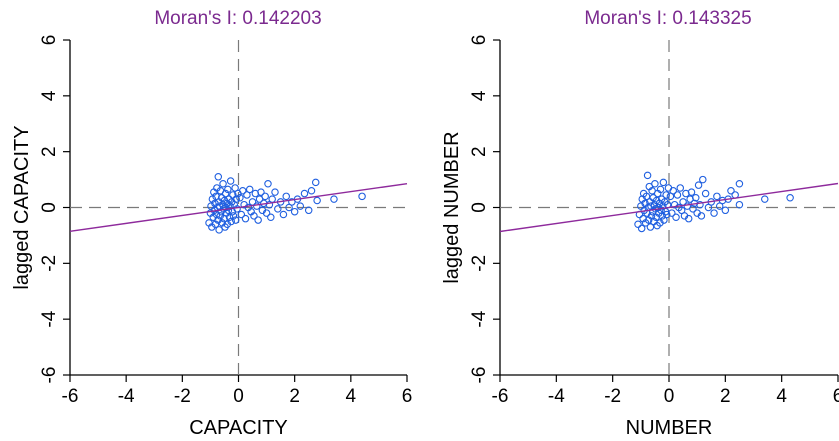 The image size is (839, 441). Describe the element at coordinates (22, 207) in the screenshot. I see `y-axis-label: lagged CAPACITY` at that location.